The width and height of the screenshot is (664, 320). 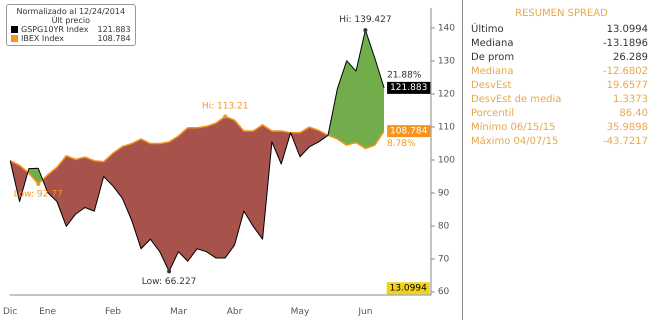 I want to click on x-tick-label: May, so click(x=300, y=311).